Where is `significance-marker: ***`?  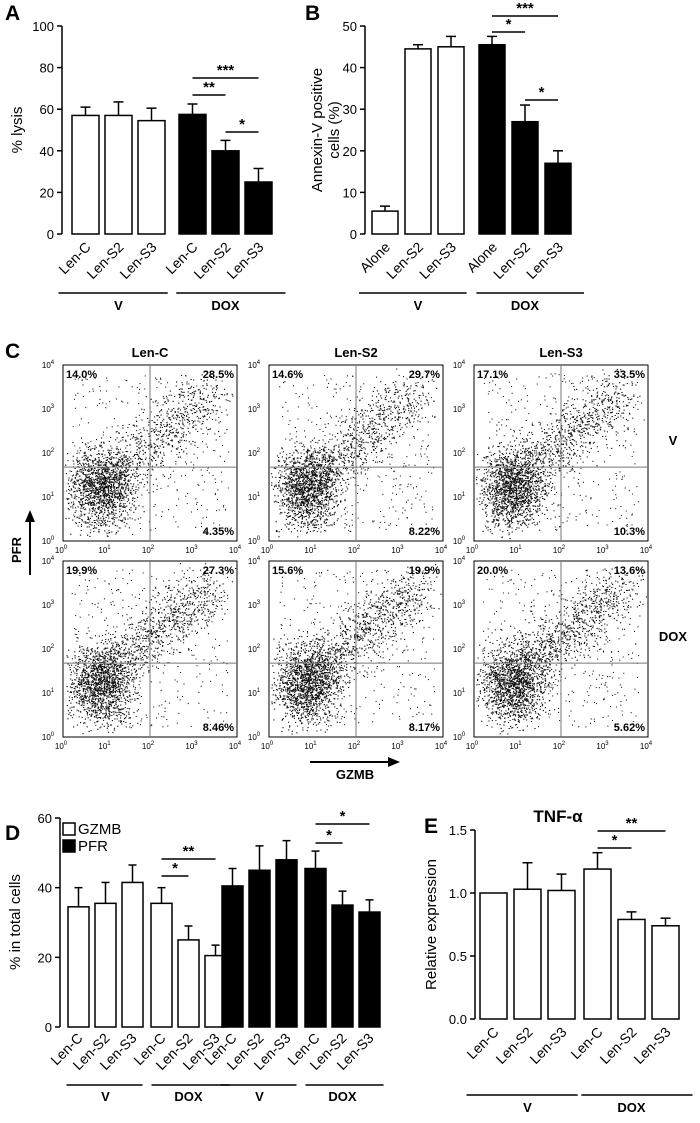
significance-marker: *** is located at coordinates (226, 70).